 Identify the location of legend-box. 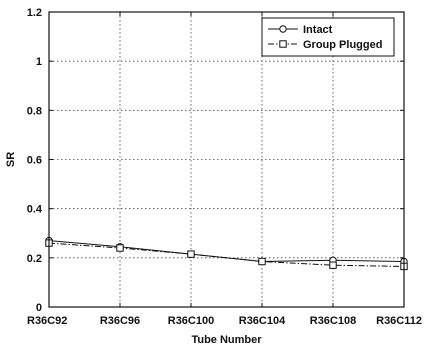
(328, 37).